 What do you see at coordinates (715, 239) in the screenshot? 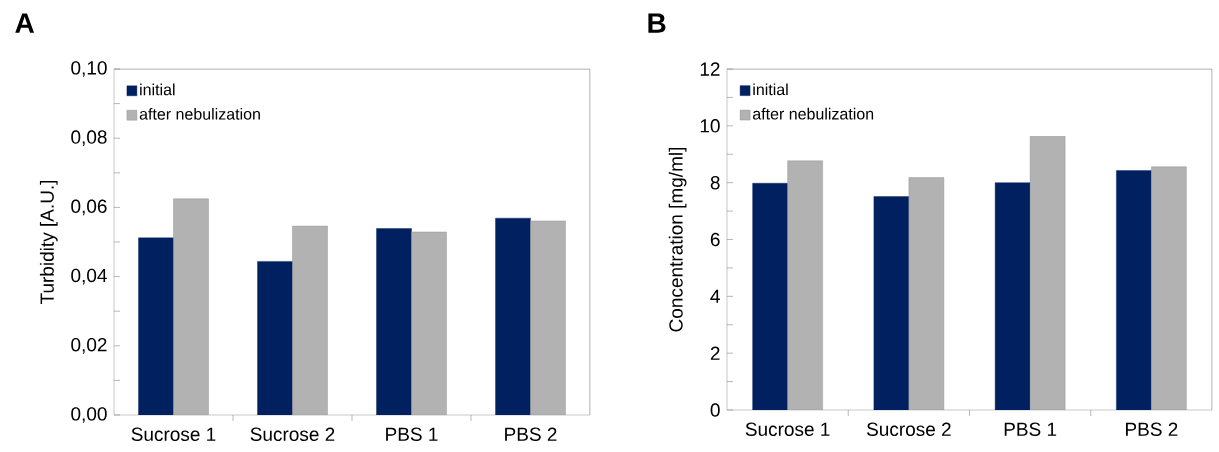
I see `y-tick-label: 6` at bounding box center [715, 239].